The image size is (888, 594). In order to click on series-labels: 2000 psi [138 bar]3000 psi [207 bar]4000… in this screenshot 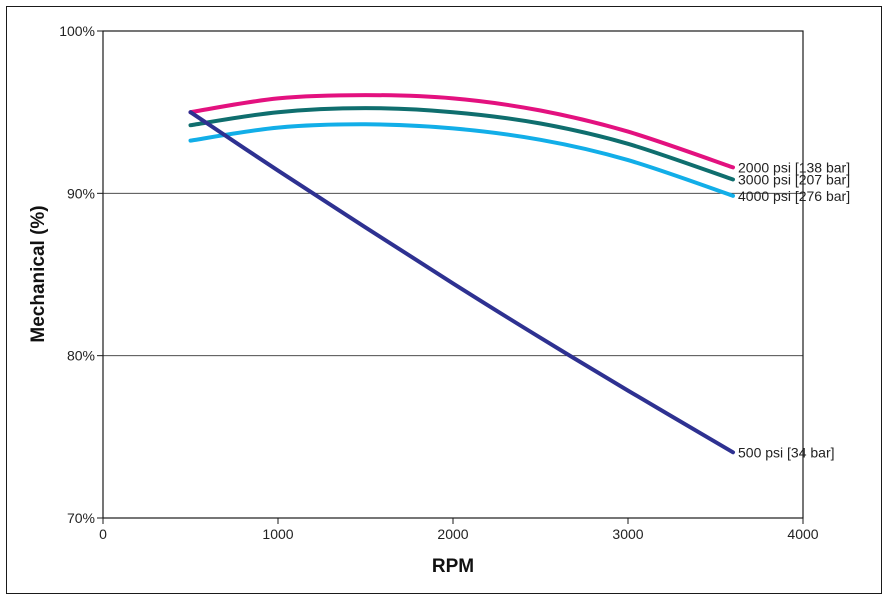, I will do `click(794, 309)`.